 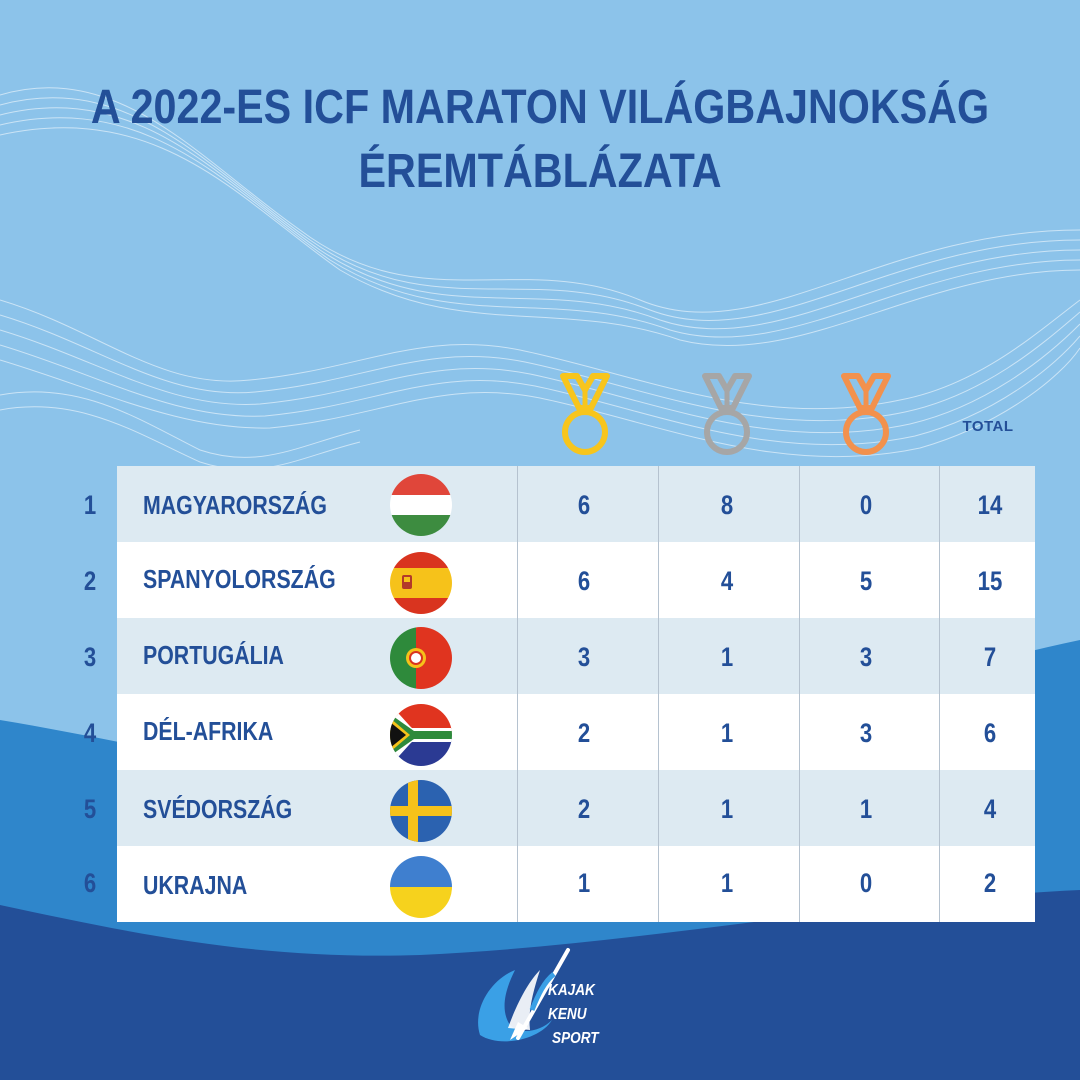 What do you see at coordinates (584, 657) in the screenshot?
I see `gold-count: 3` at bounding box center [584, 657].